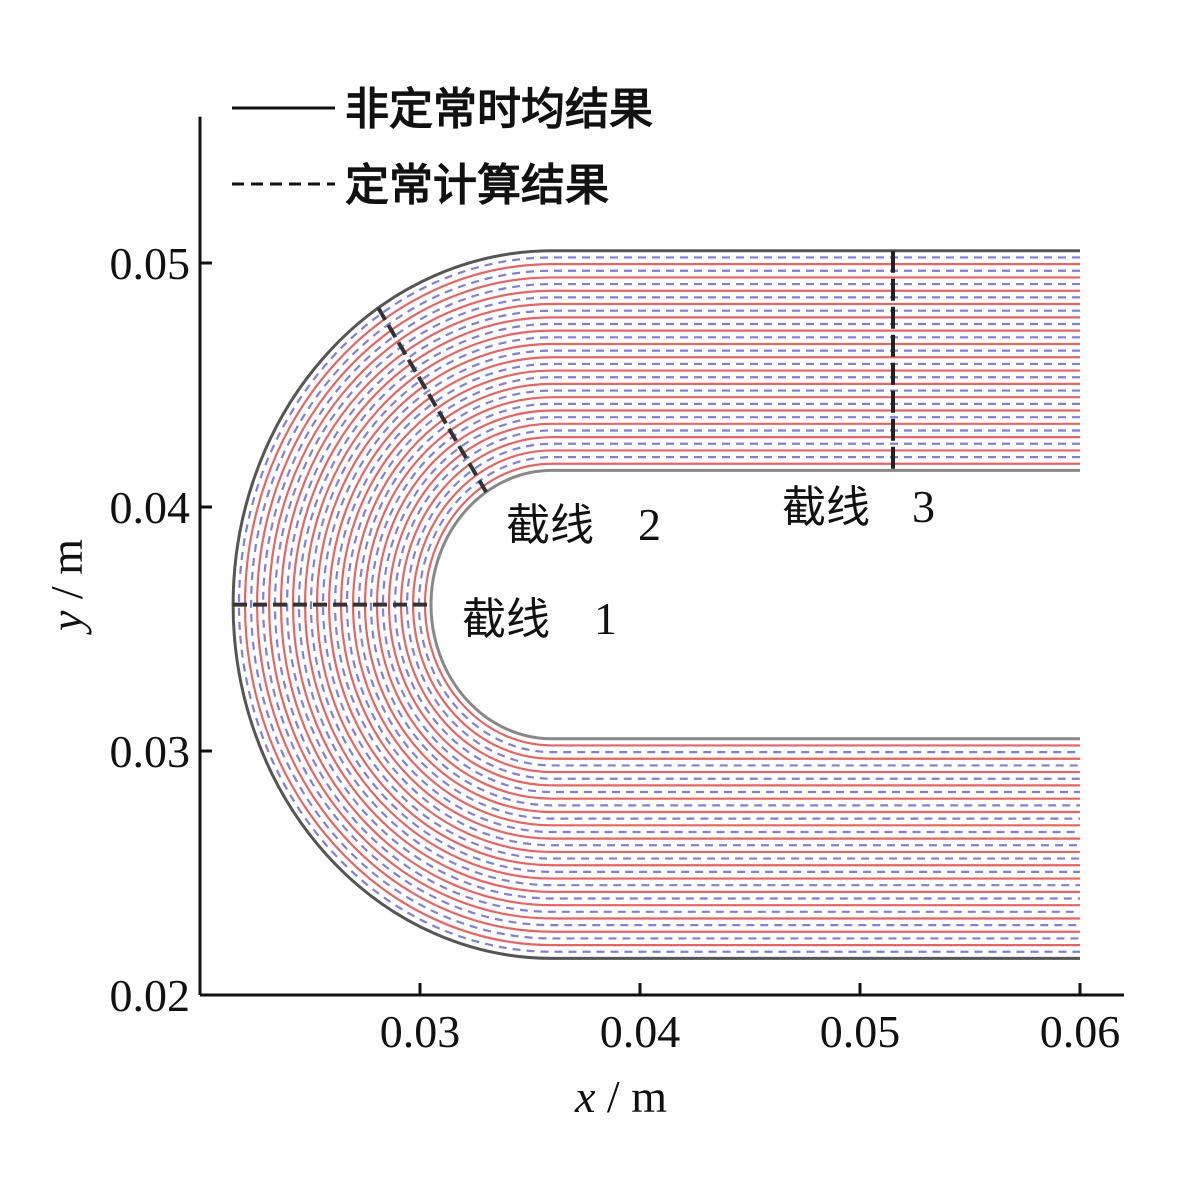 Image resolution: width=1200 pixels, height=1178 pixels. Describe the element at coordinates (585, 1096) in the screenshot. I see `x-axis-variable: x` at that location.